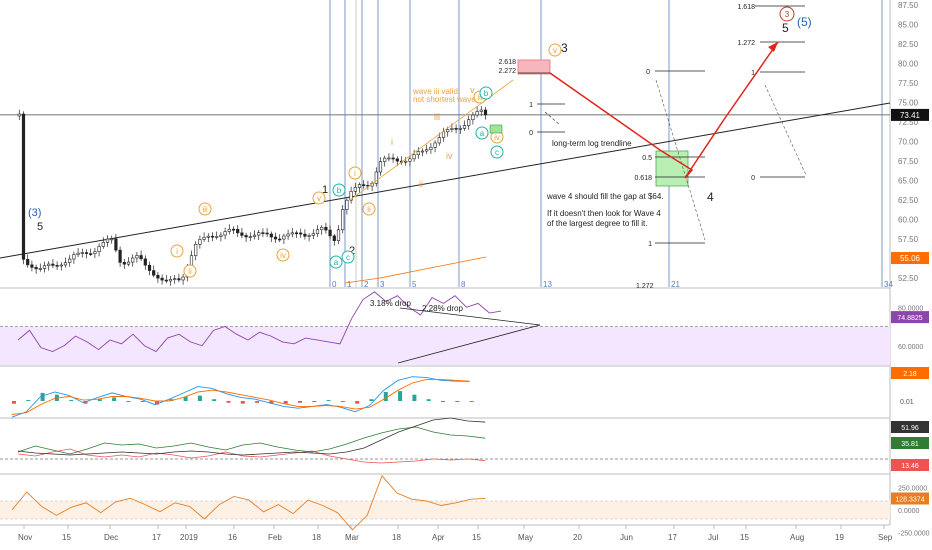 The width and height of the screenshot is (932, 550). I want to click on wave-minor-i-circle, so click(177, 251).